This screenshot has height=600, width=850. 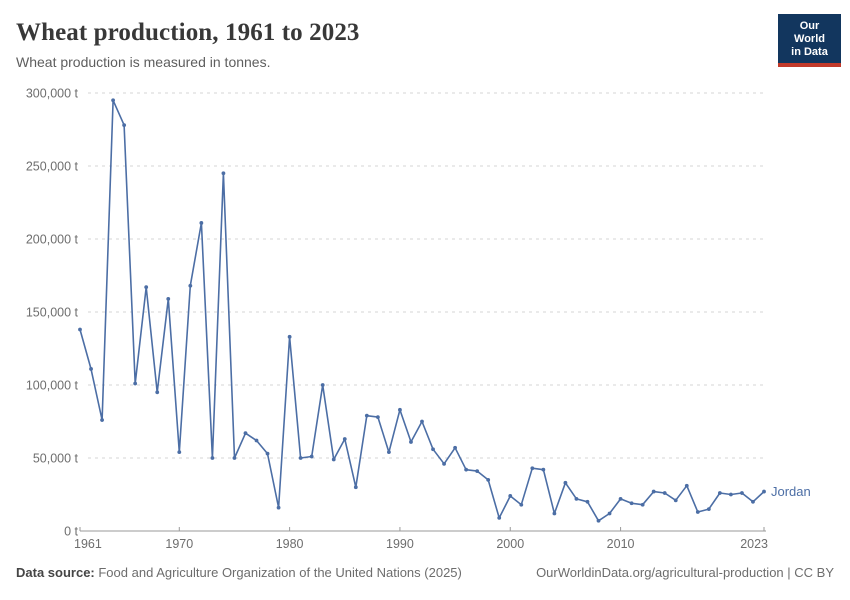 What do you see at coordinates (188, 32) in the screenshot?
I see `chart-title: Wheat production, 1961 to 2023` at bounding box center [188, 32].